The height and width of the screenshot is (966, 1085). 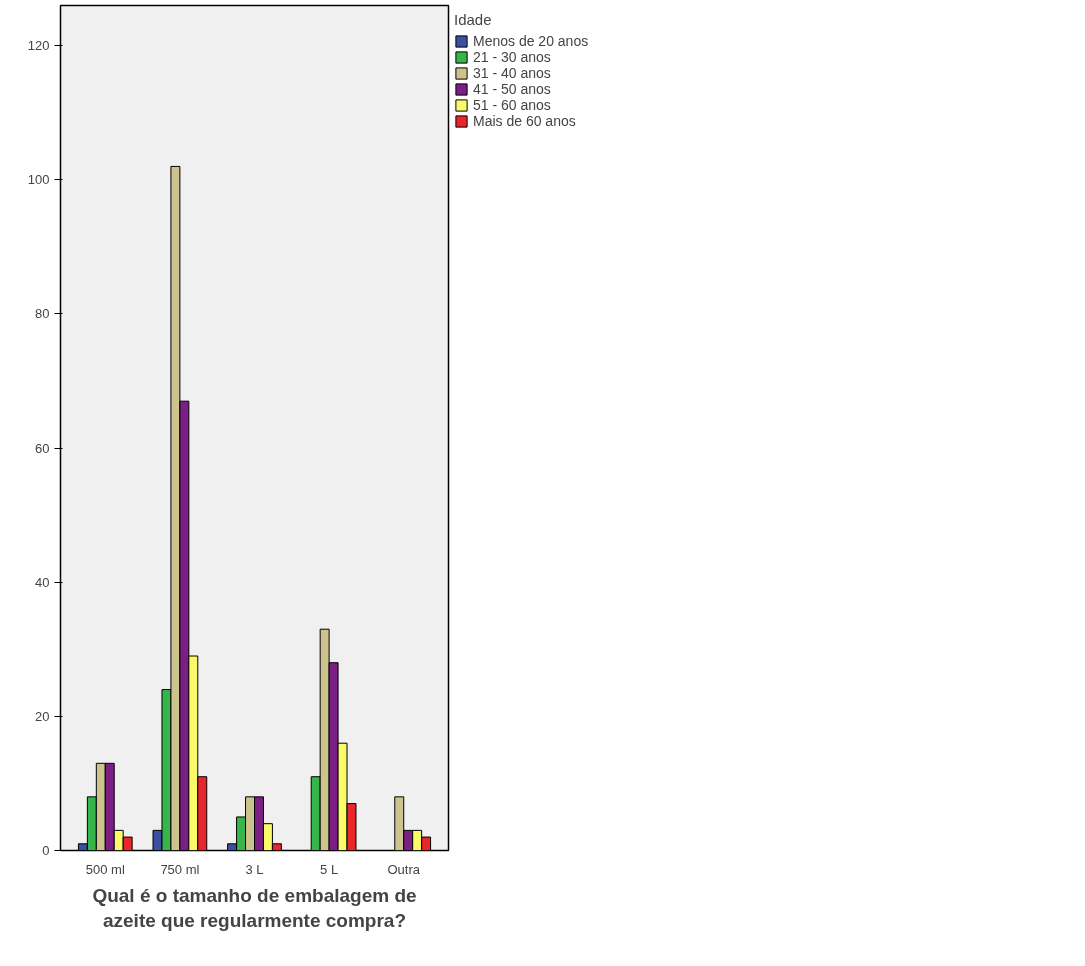 What do you see at coordinates (42, 716) in the screenshot?
I see `y-tick-label: 20` at bounding box center [42, 716].